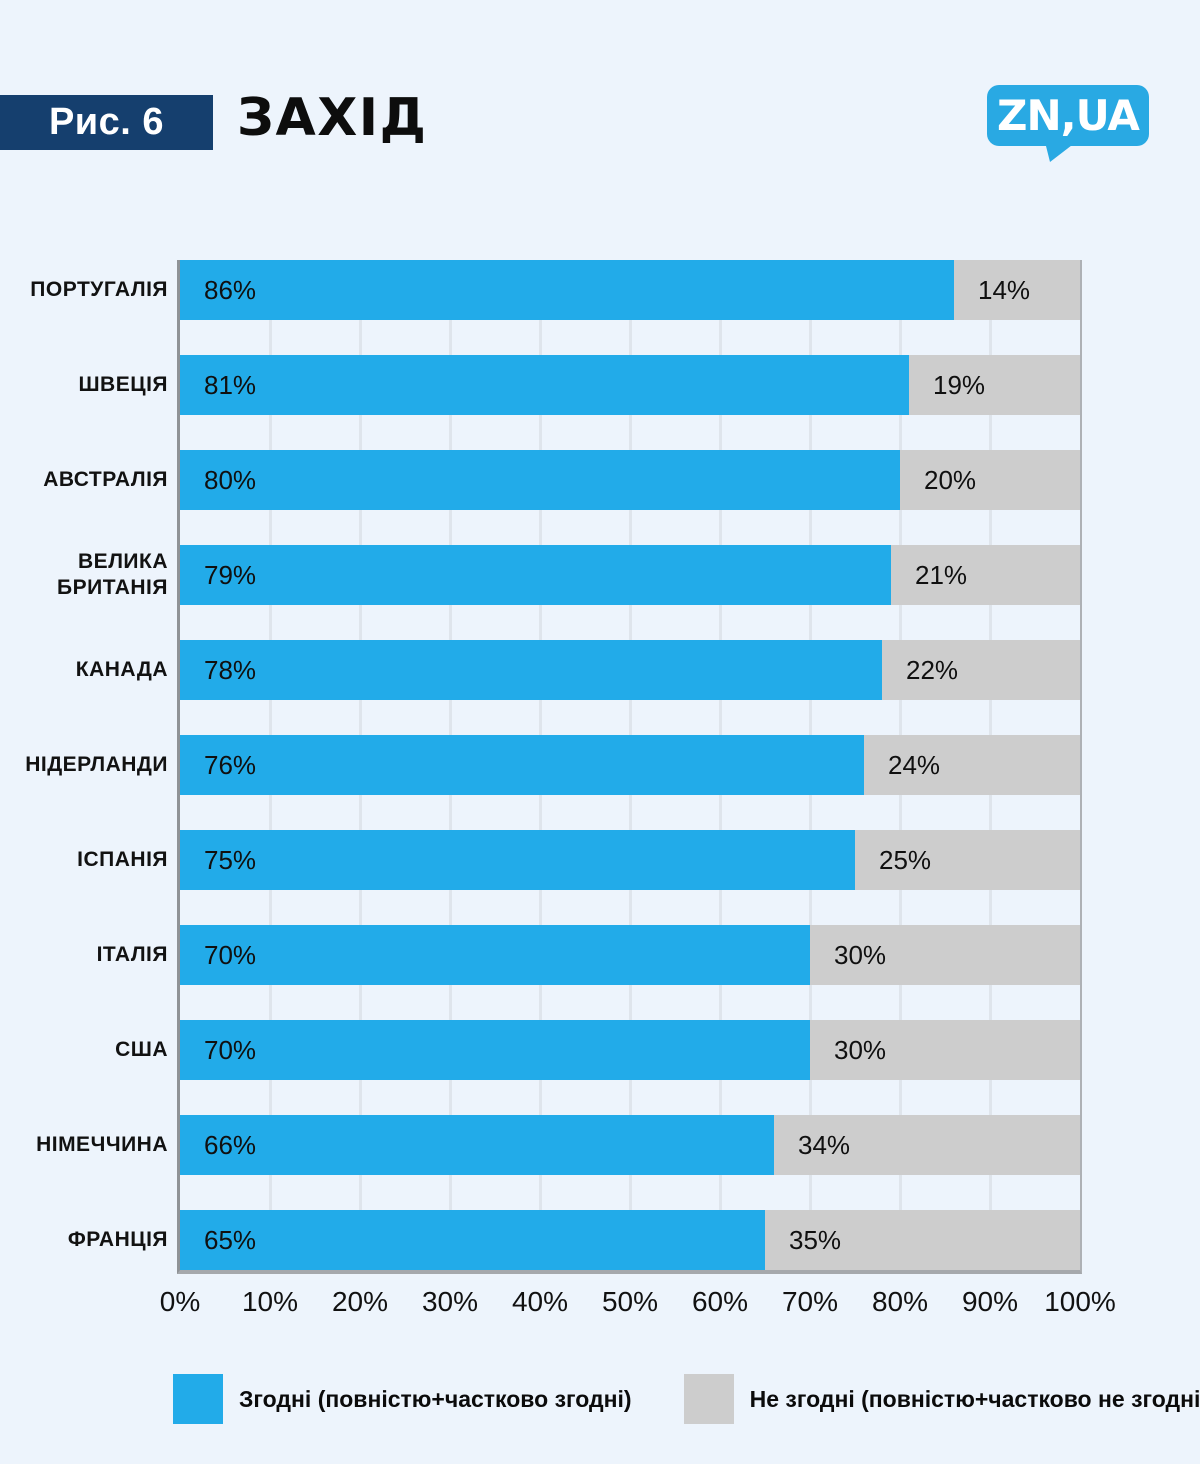  Describe the element at coordinates (824, 1144) in the screenshot. I see `value-label: 34%` at that location.